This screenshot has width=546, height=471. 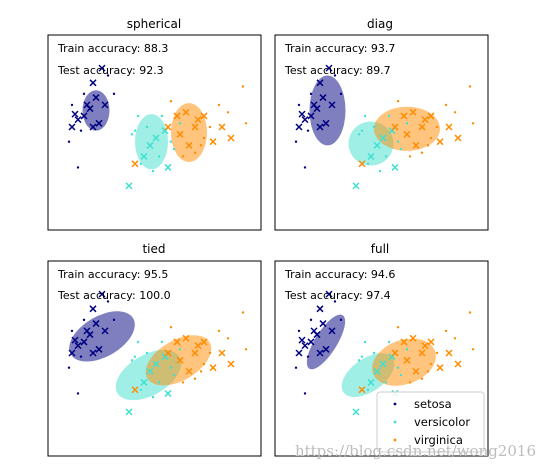 What do you see at coordinates (380, 249) in the screenshot?
I see `panel-title: full` at bounding box center [380, 249].